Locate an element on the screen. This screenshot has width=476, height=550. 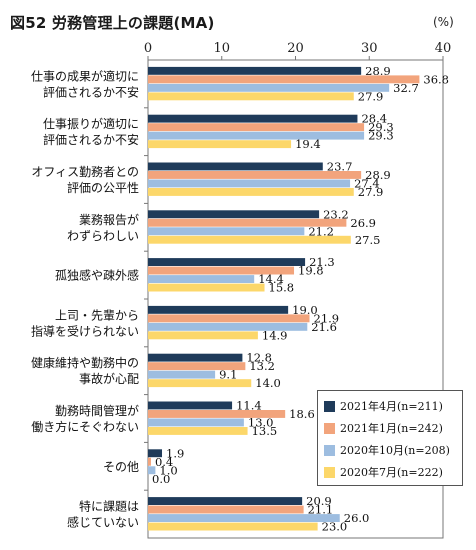
bar-s0-c9 is located at coordinates (225, 501).